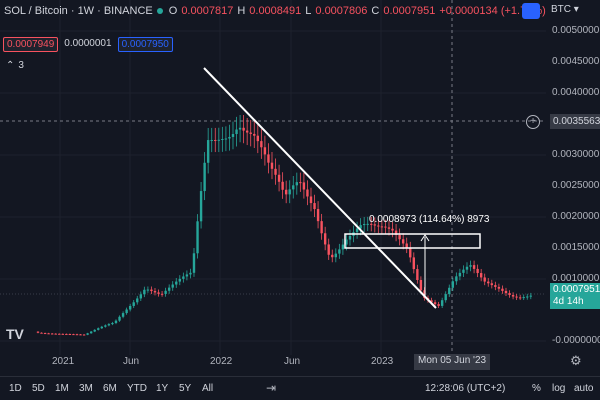 Image resolution: width=600 pixels, height=400 pixels. Describe the element at coordinates (271, 388) in the screenshot. I see `calendar-range-icon: ⇥` at that location.